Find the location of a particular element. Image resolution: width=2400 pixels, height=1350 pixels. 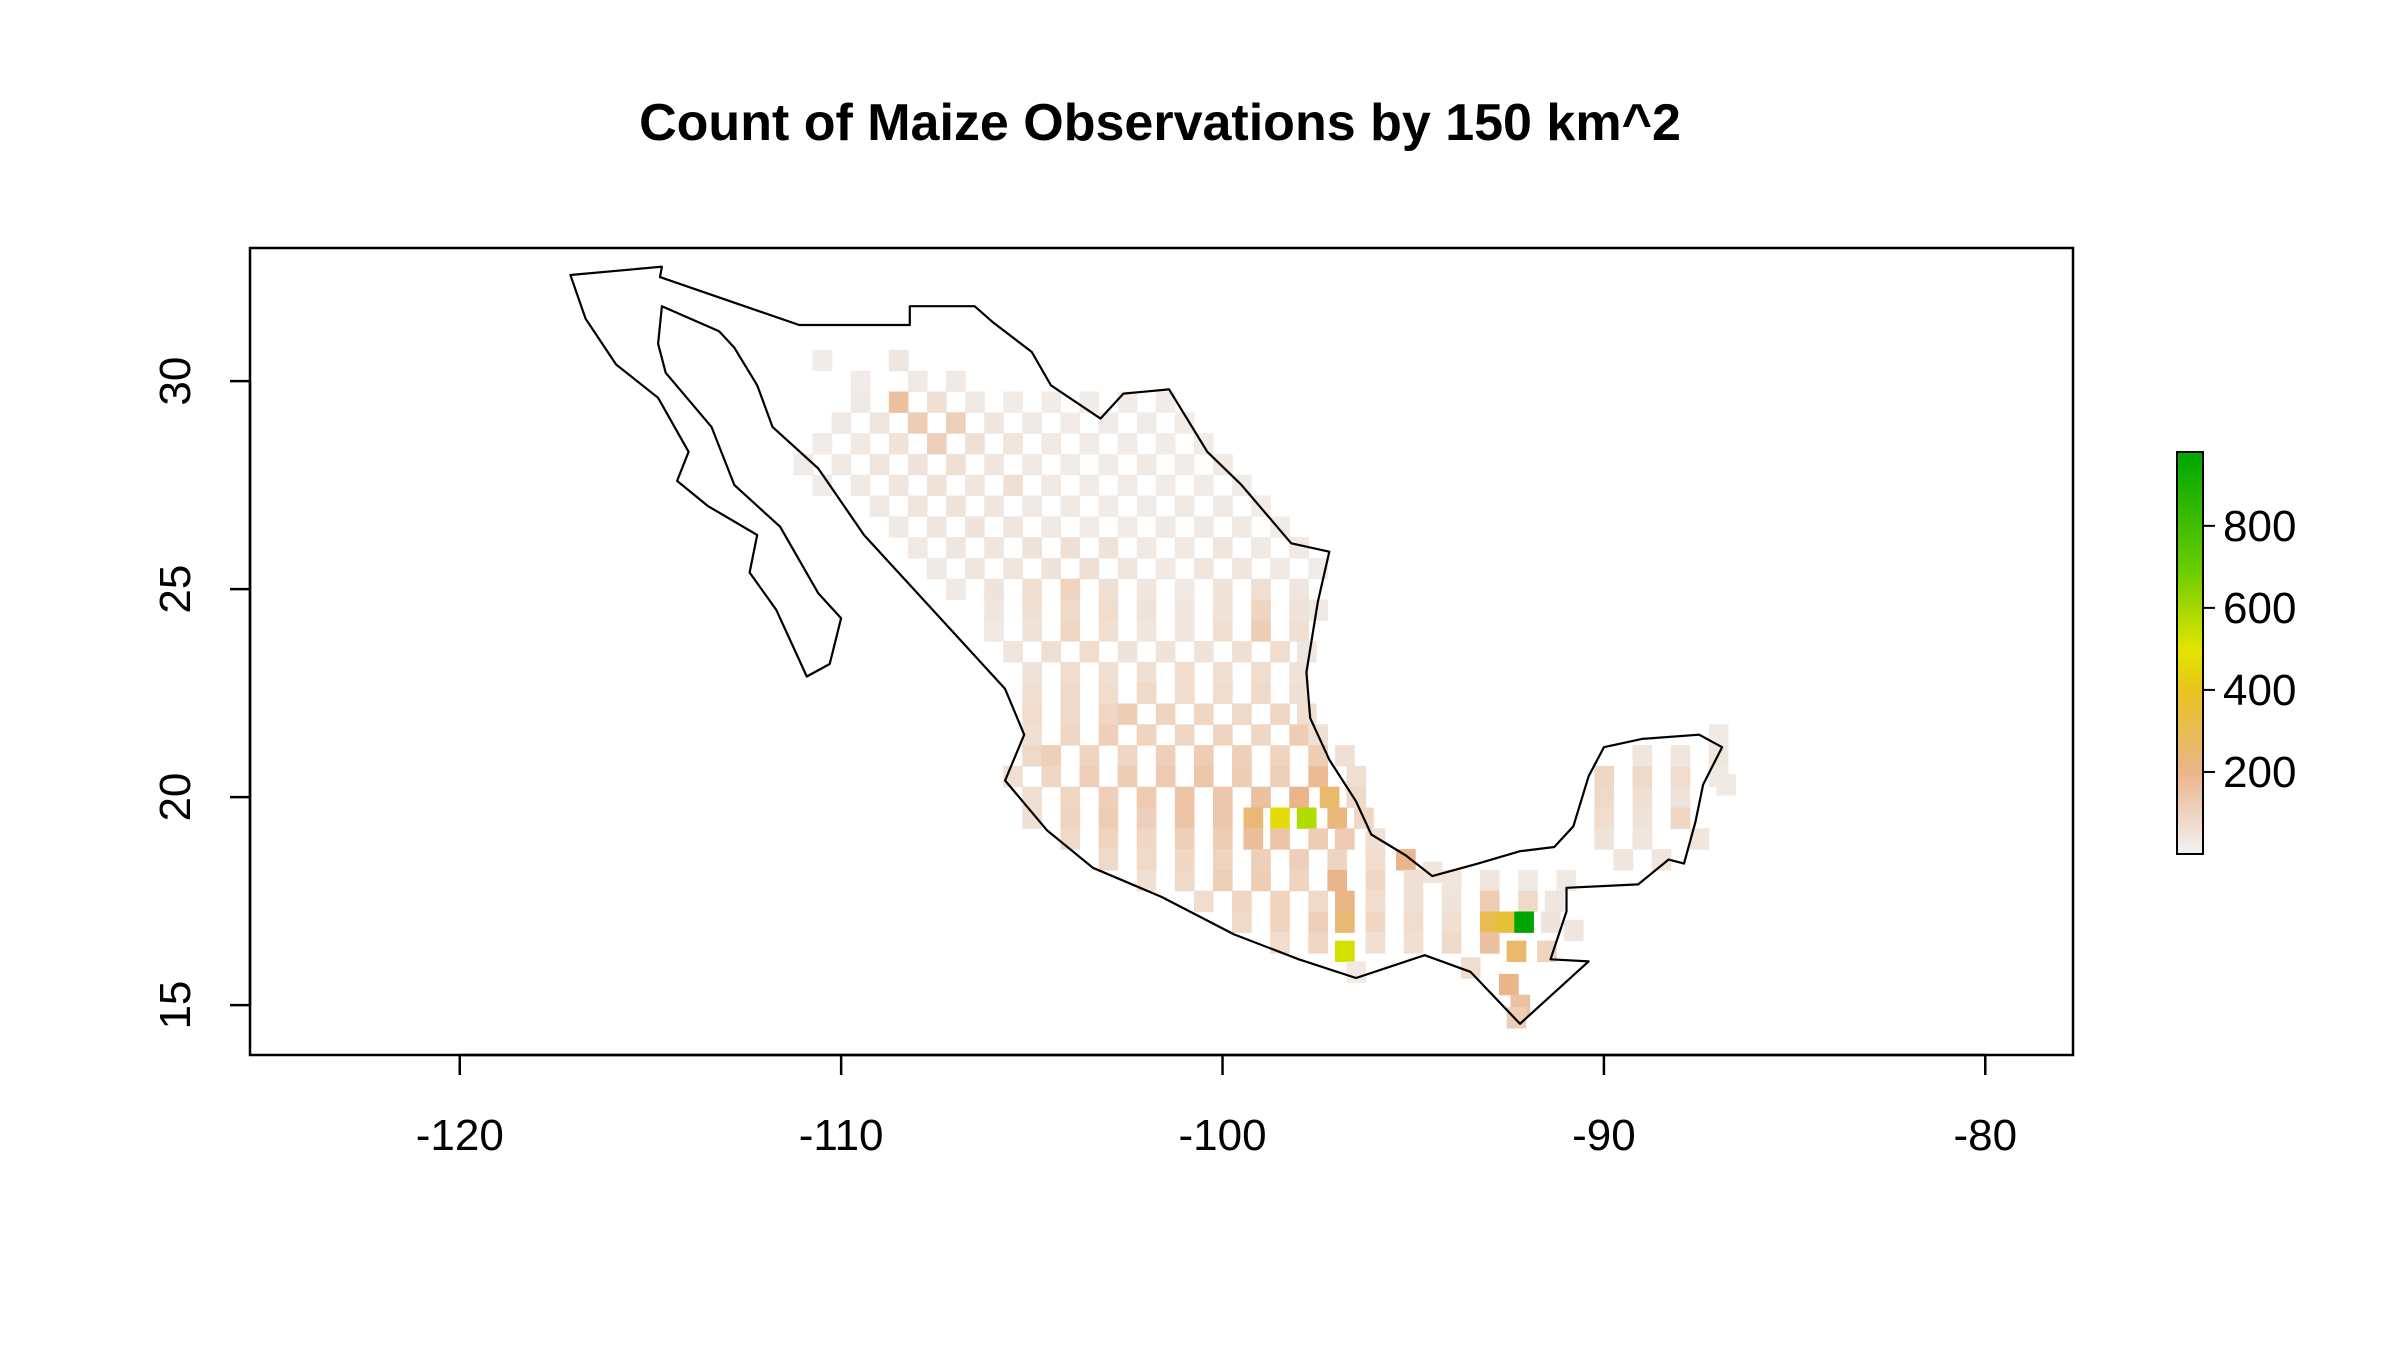

x-tick-label: -90 is located at coordinates (1604, 1135).